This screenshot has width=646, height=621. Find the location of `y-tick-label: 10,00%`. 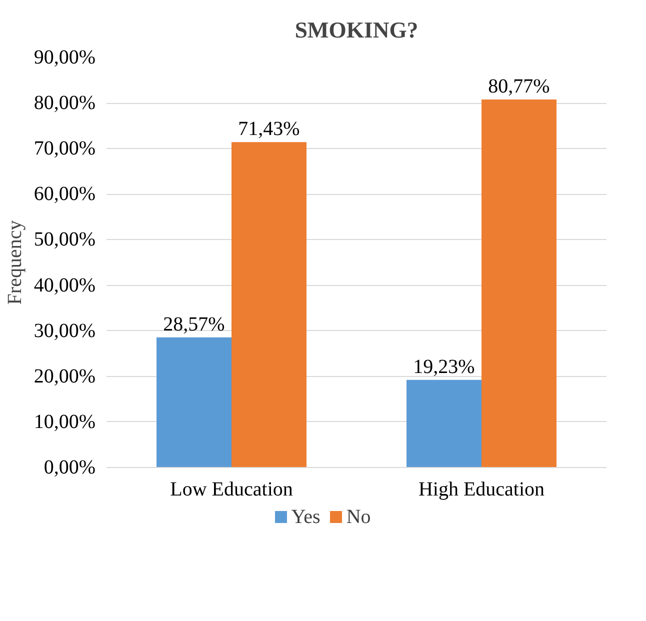

y-tick-label: 10,00% is located at coordinates (65, 421).